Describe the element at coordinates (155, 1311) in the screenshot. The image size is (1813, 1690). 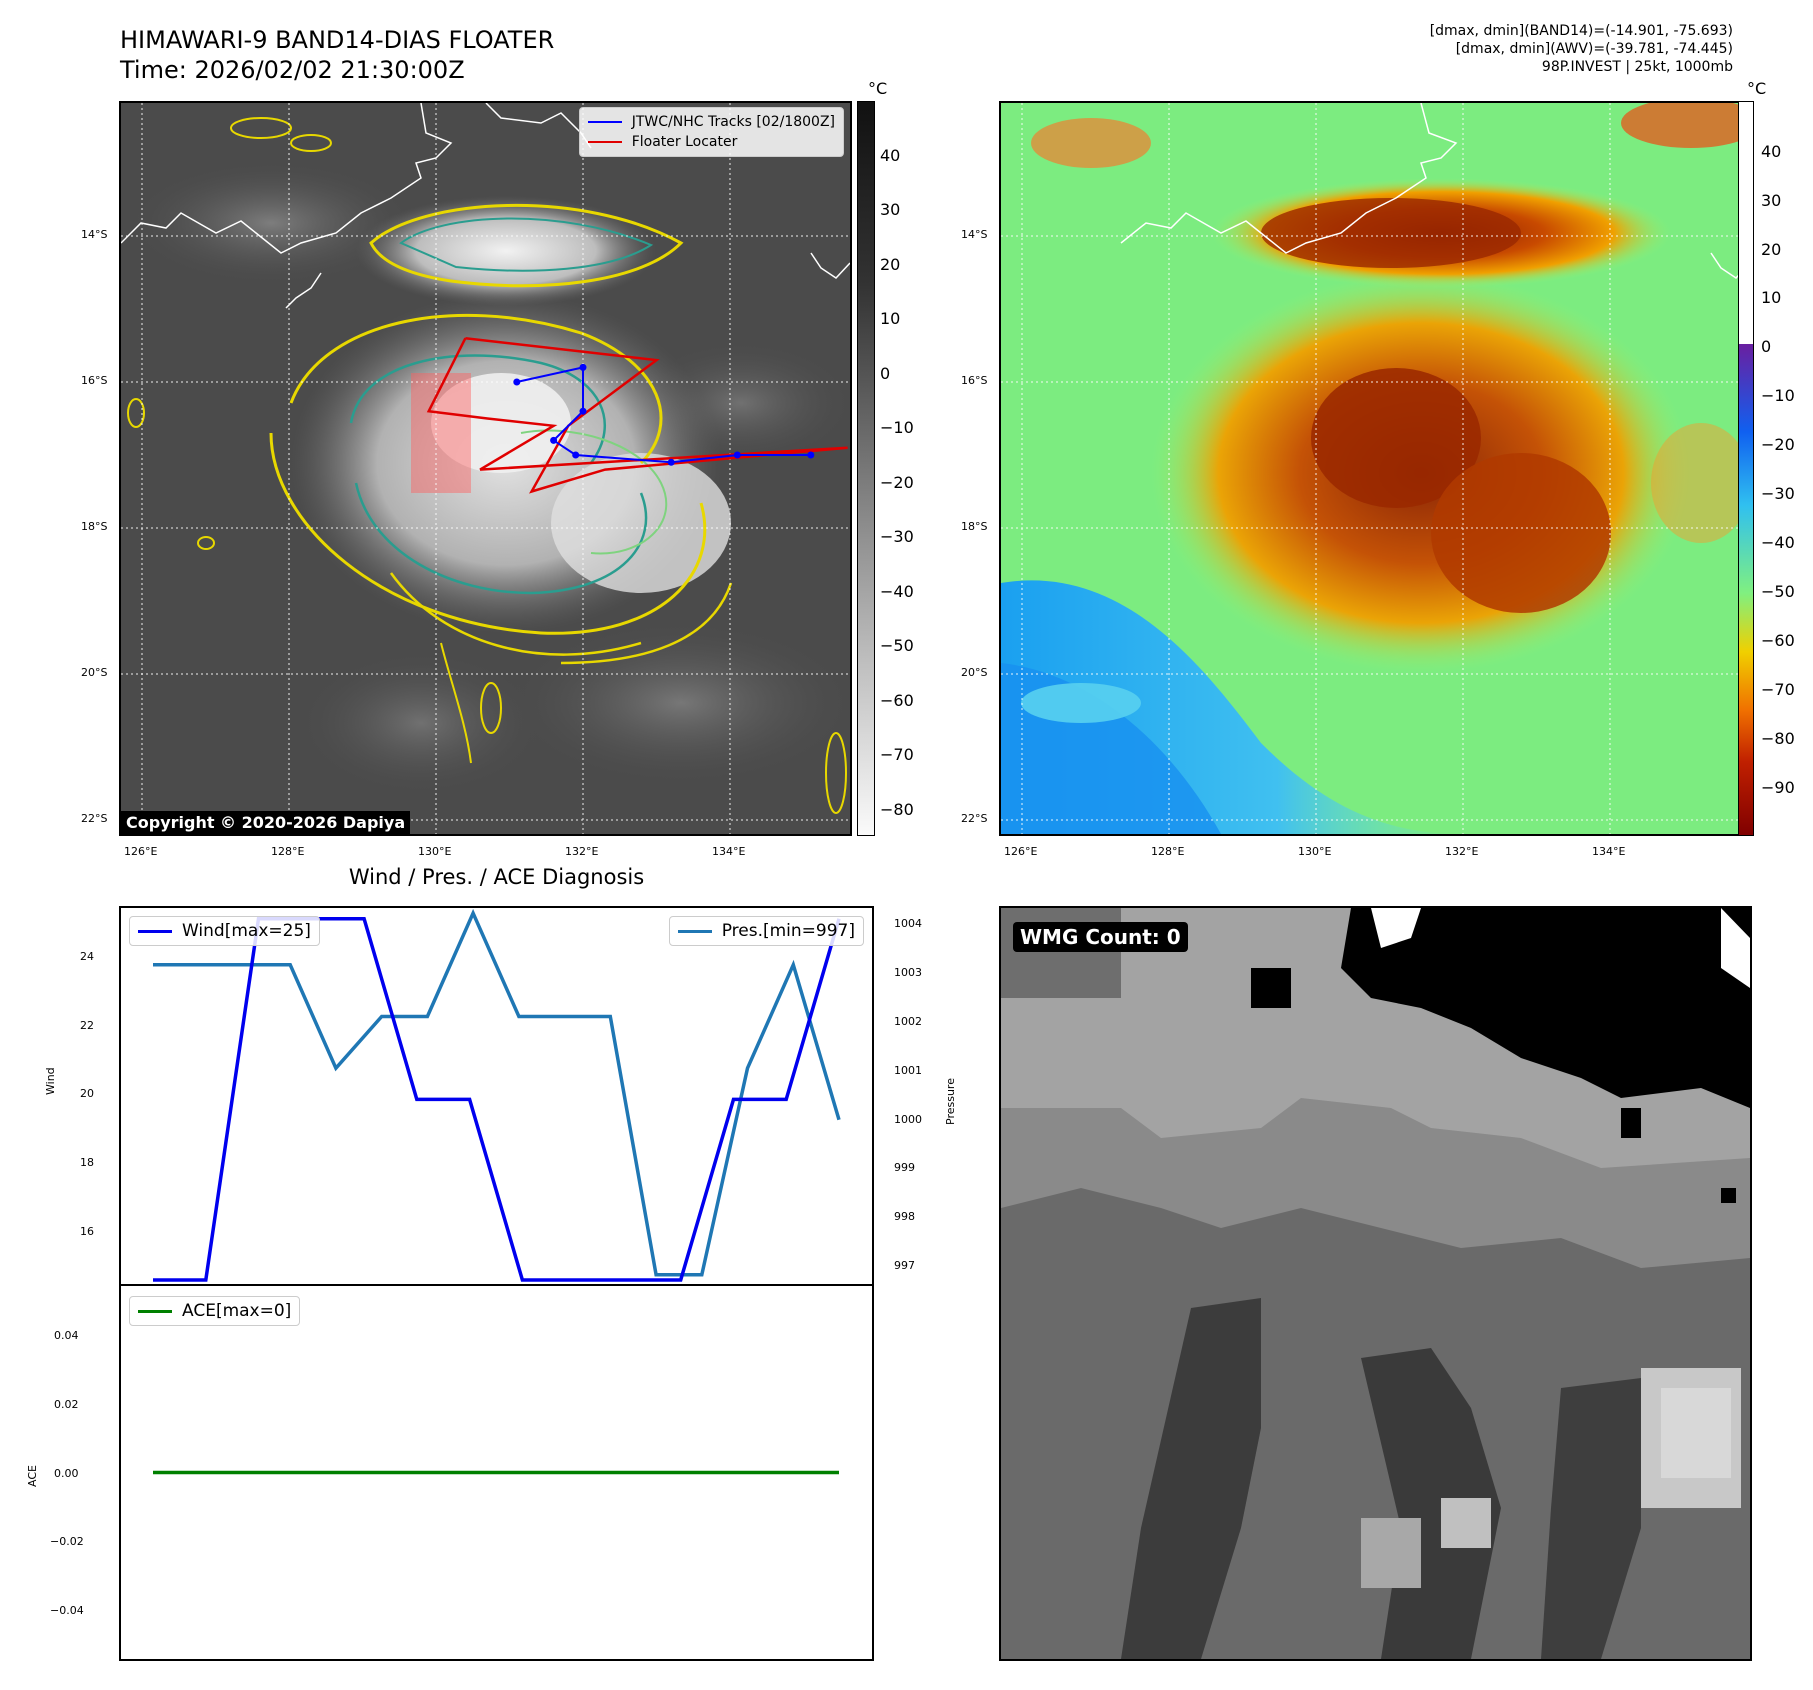
I see `ace-swatch` at that location.